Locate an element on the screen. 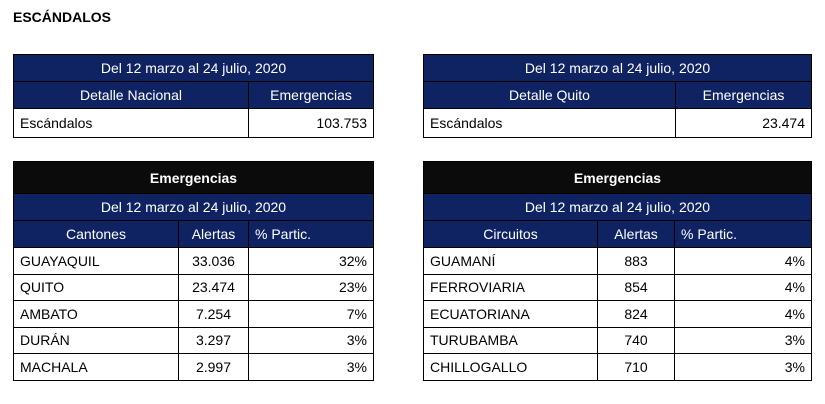 The width and height of the screenshot is (825, 404). name-cell: TURUBAMBA is located at coordinates (510, 340).